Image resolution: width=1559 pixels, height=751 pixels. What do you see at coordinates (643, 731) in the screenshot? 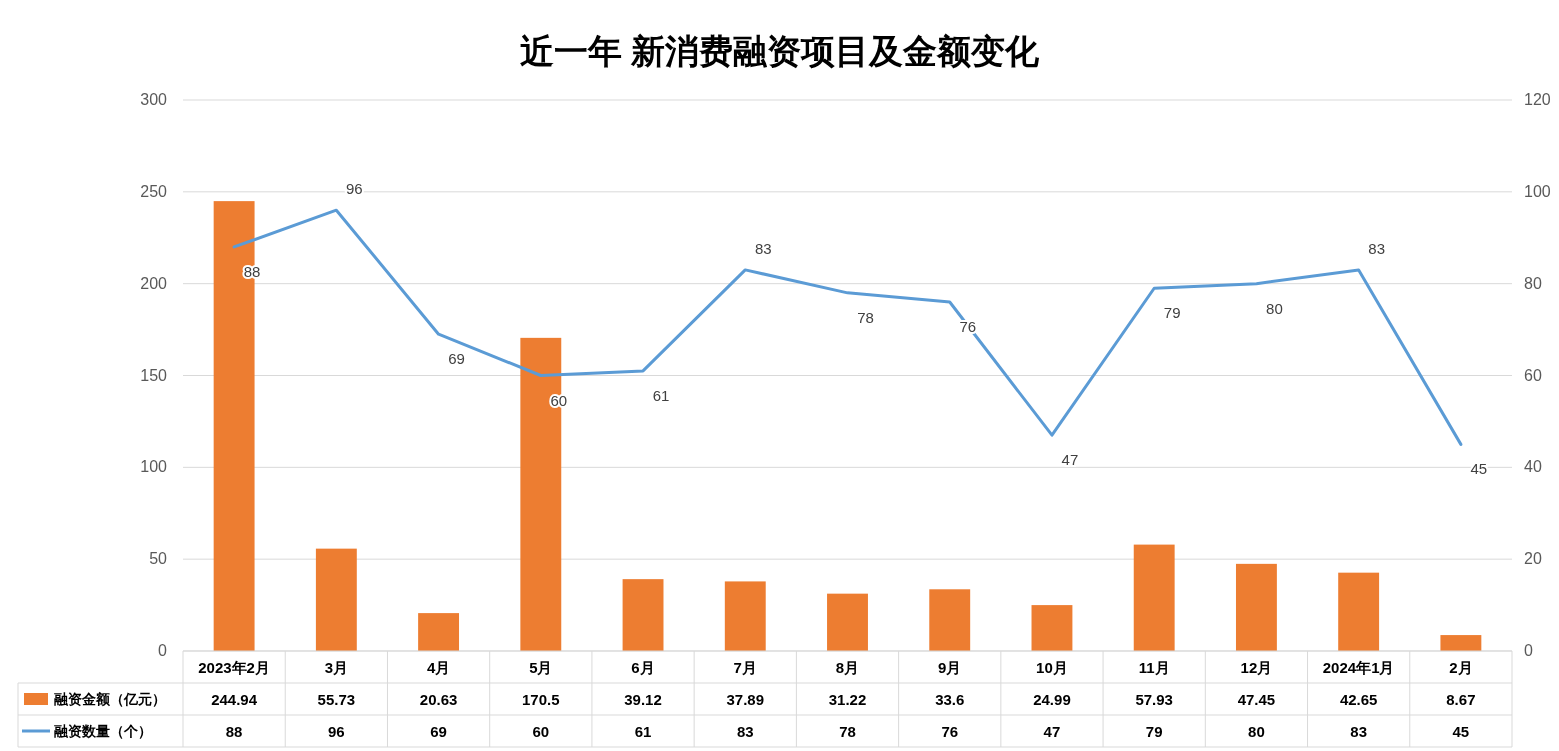
I see `data-label: 61` at bounding box center [643, 731].